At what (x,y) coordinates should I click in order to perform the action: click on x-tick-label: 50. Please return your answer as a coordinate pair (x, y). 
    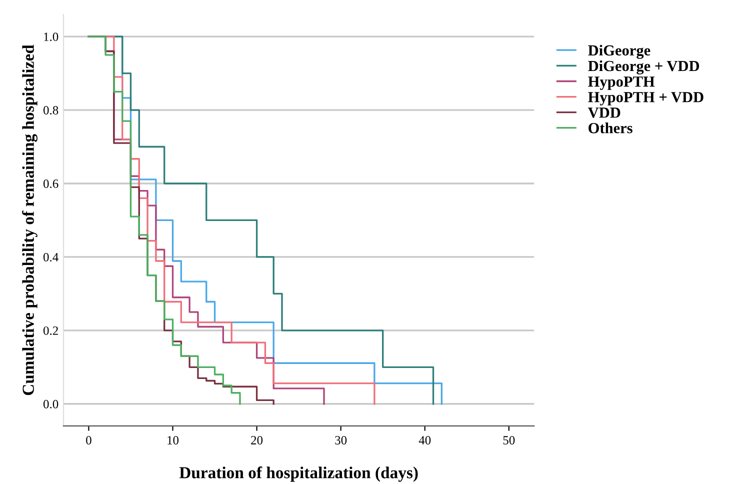
    Looking at the image, I should click on (509, 440).